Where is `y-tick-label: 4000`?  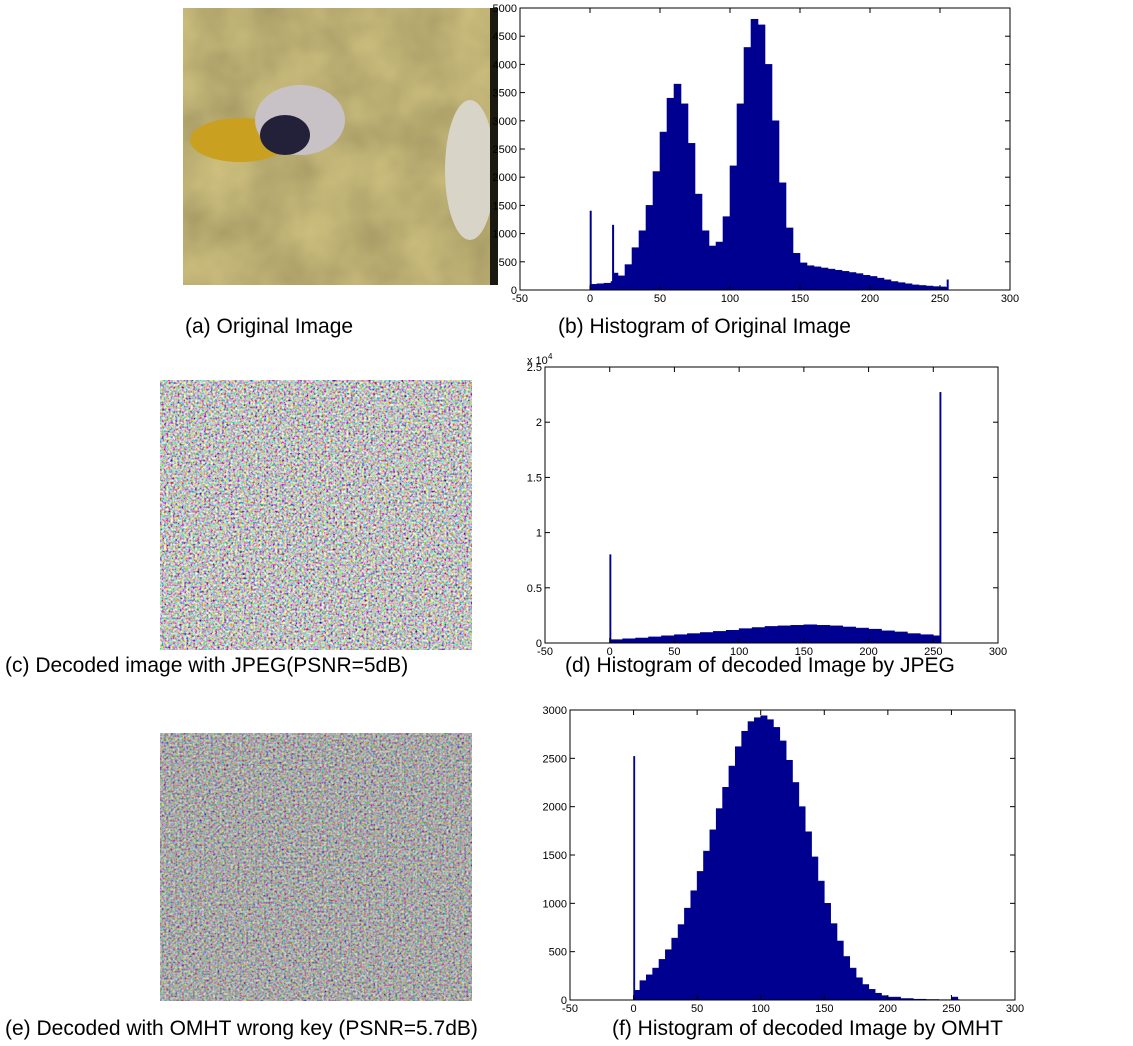
y-tick-label: 4000 is located at coordinates (505, 65).